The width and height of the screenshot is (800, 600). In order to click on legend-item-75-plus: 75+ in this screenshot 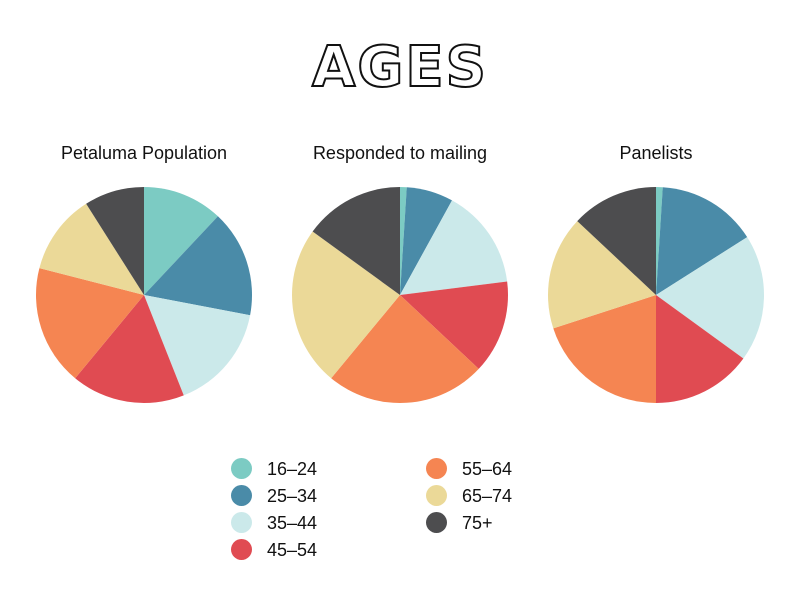, I will do `click(501, 522)`.